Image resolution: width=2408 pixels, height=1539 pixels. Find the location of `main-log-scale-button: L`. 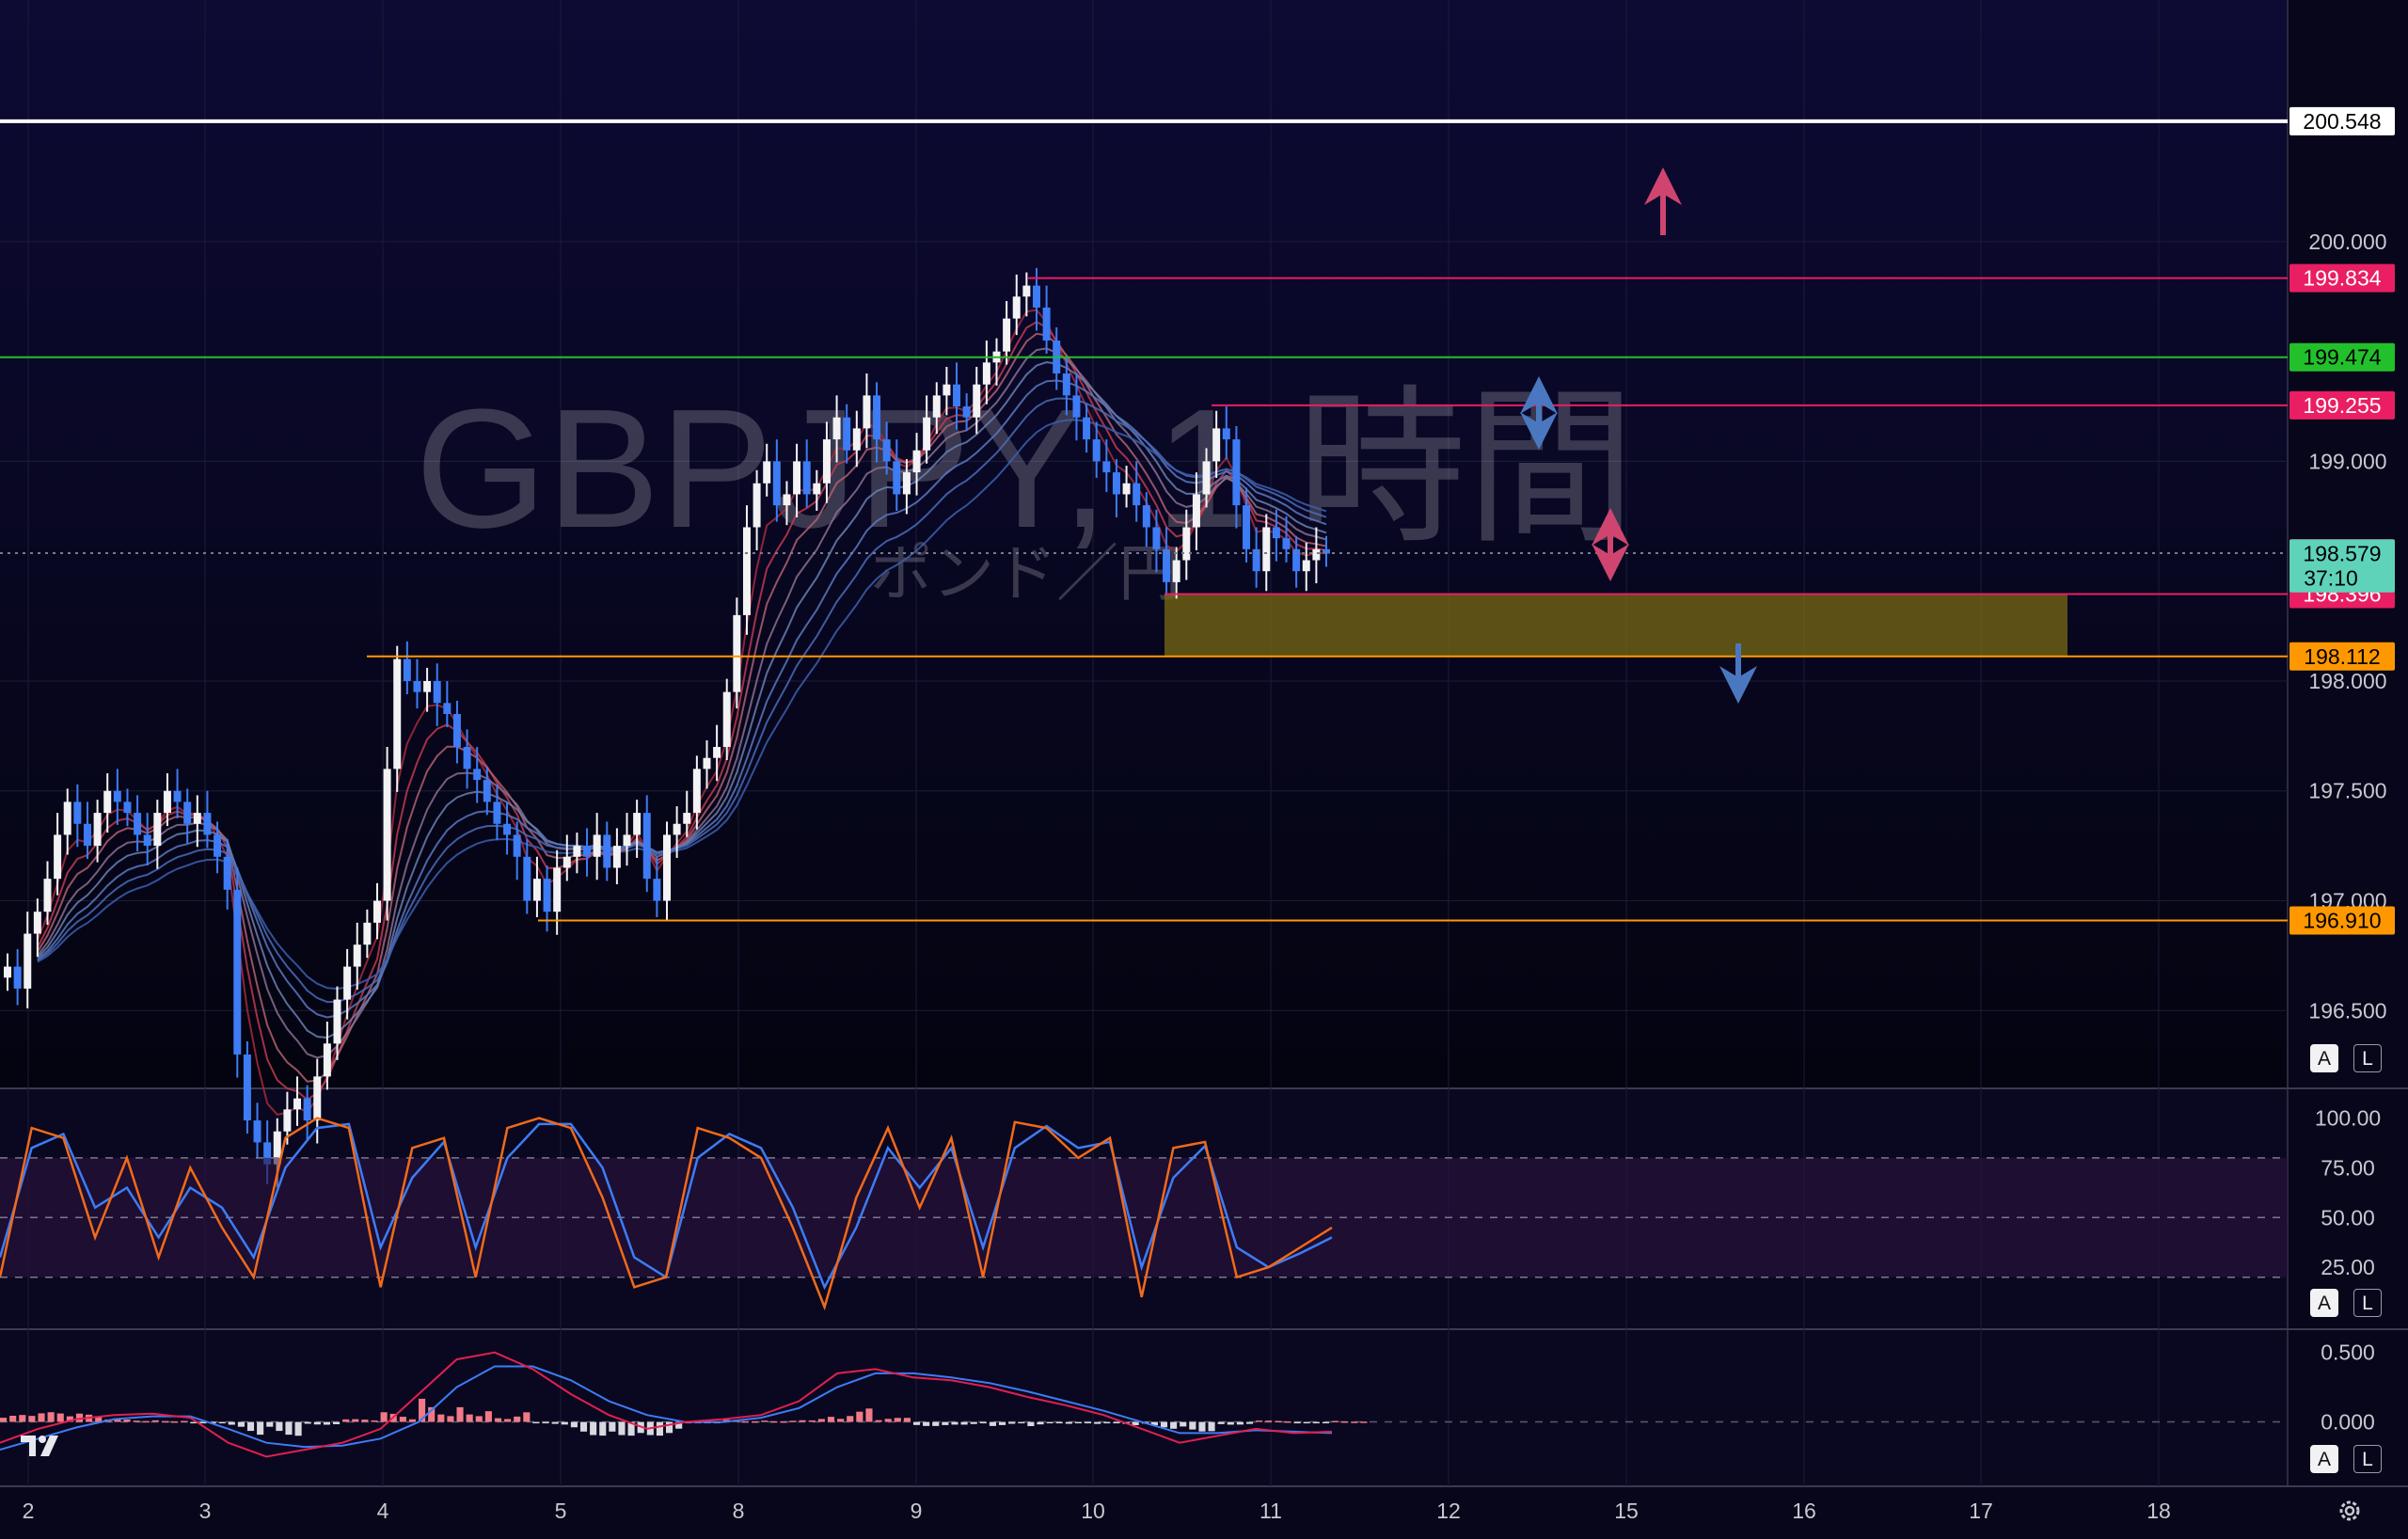

main-log-scale-button: L is located at coordinates (2368, 1058).